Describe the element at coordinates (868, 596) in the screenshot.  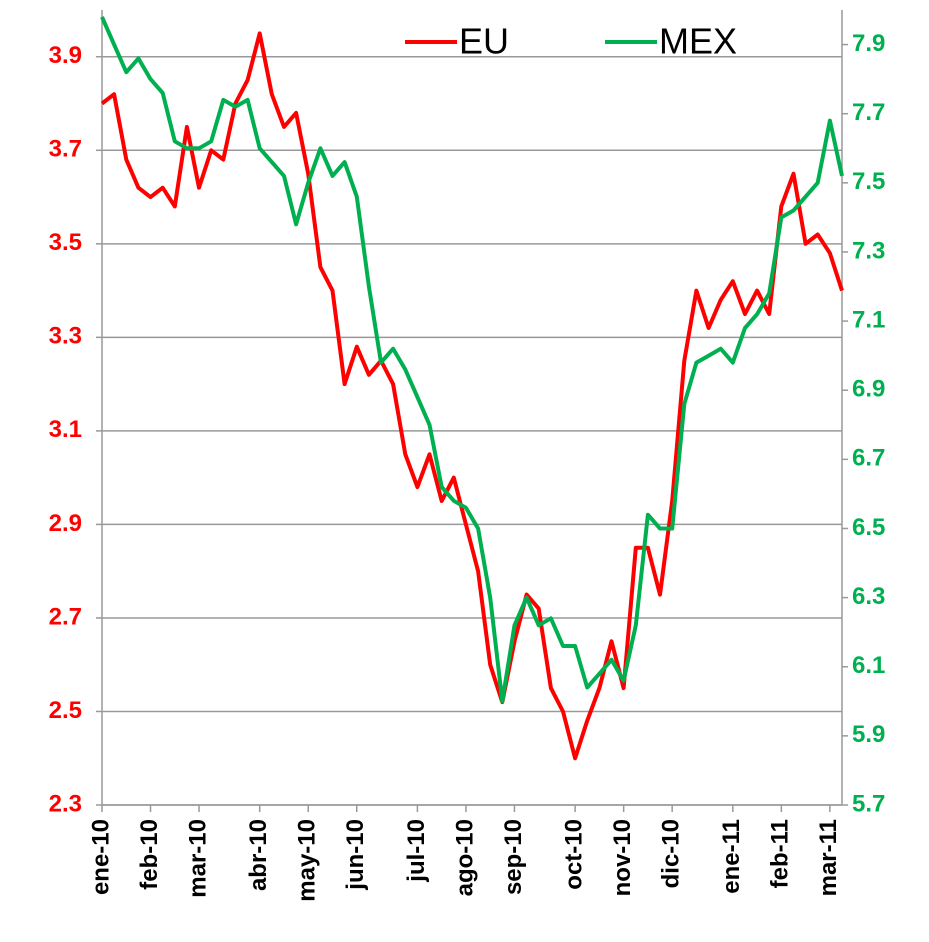
I see `y2-tick-label: 6.3` at that location.